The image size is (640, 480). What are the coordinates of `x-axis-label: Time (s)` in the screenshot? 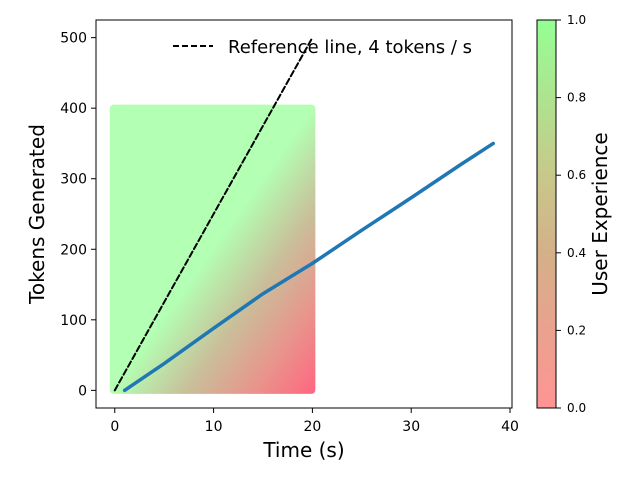 It's located at (303, 450).